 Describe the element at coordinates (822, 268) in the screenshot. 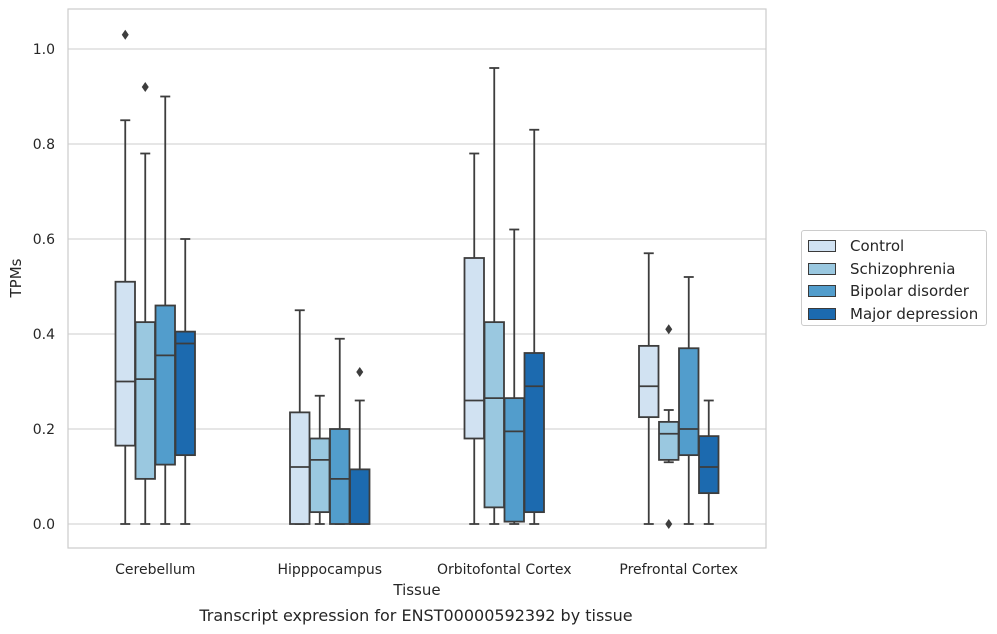

I see `legend-swatch-schizophrenia` at that location.